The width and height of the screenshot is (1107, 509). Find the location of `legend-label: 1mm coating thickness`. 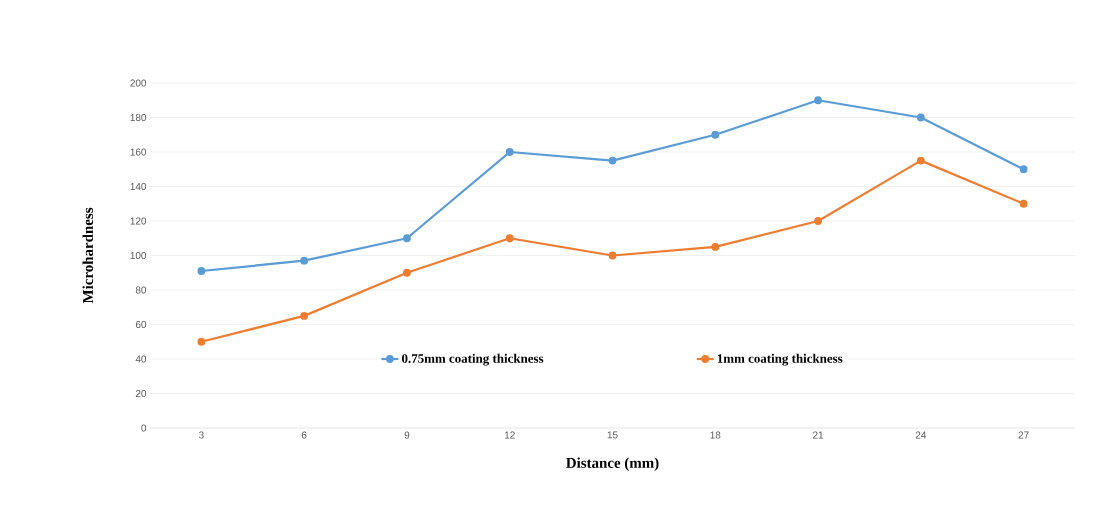

legend-label: 1mm coating thickness is located at coordinates (780, 359).